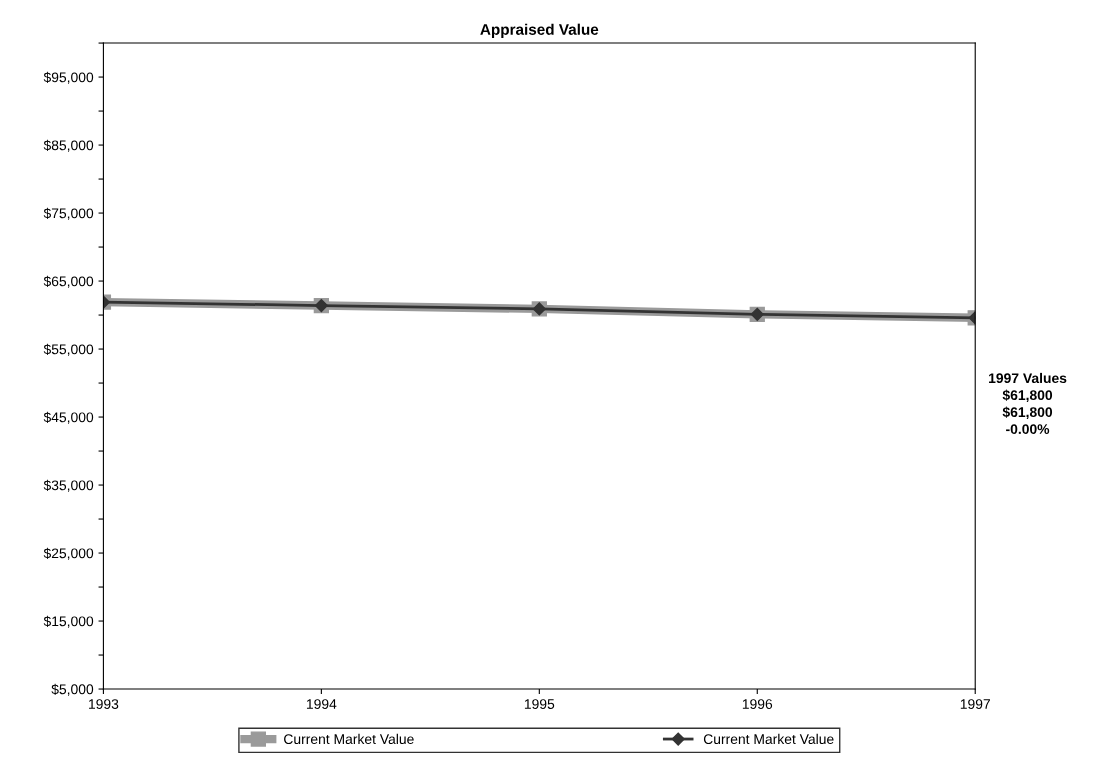 The height and width of the screenshot is (783, 1112). Describe the element at coordinates (68, 621) in the screenshot. I see `y-tick-label: $15,000` at that location.